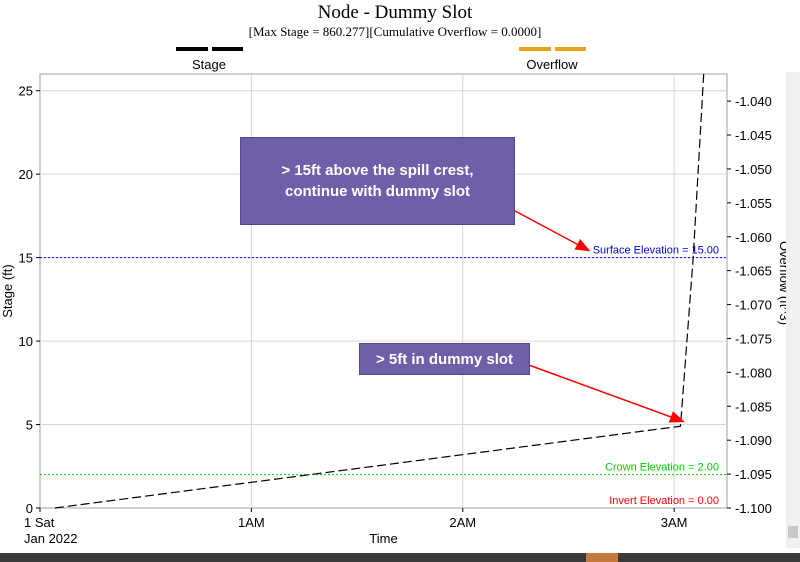 The height and width of the screenshot is (562, 800). What do you see at coordinates (29, 508) in the screenshot?
I see `y-tick-label: 0` at bounding box center [29, 508].